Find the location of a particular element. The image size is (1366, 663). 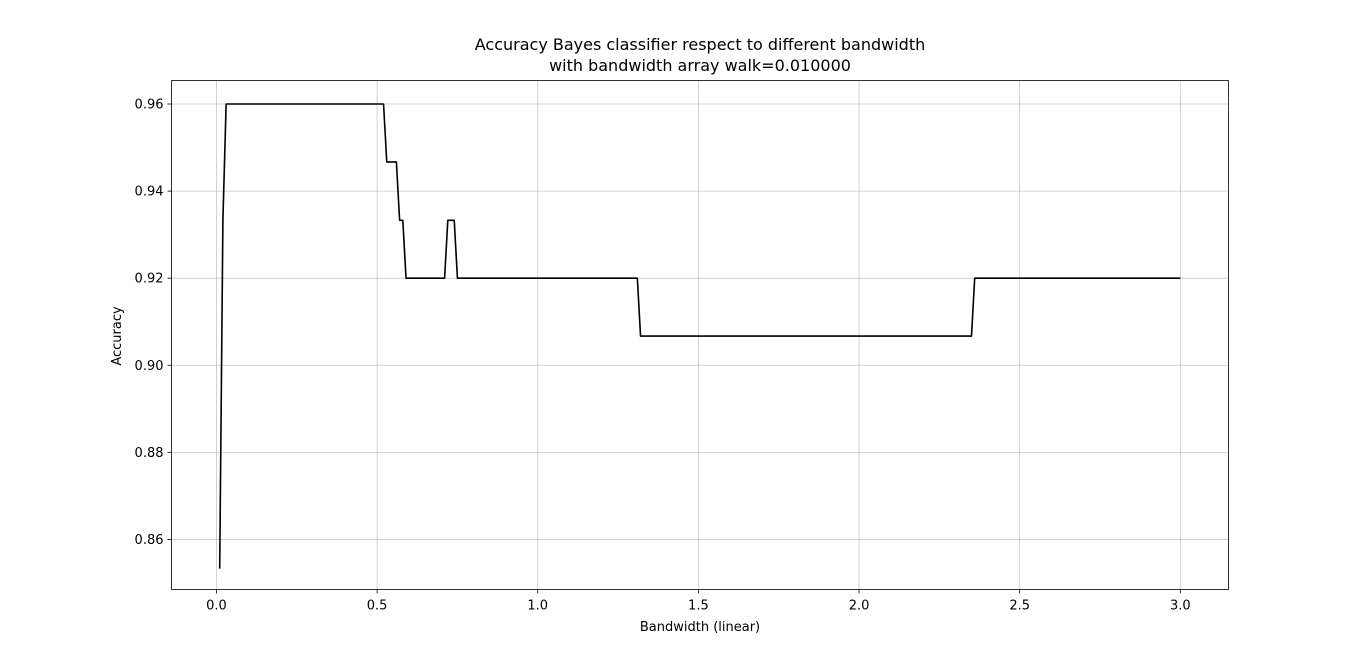

x-axis-label: Bandwidth (linear) is located at coordinates (700, 627).